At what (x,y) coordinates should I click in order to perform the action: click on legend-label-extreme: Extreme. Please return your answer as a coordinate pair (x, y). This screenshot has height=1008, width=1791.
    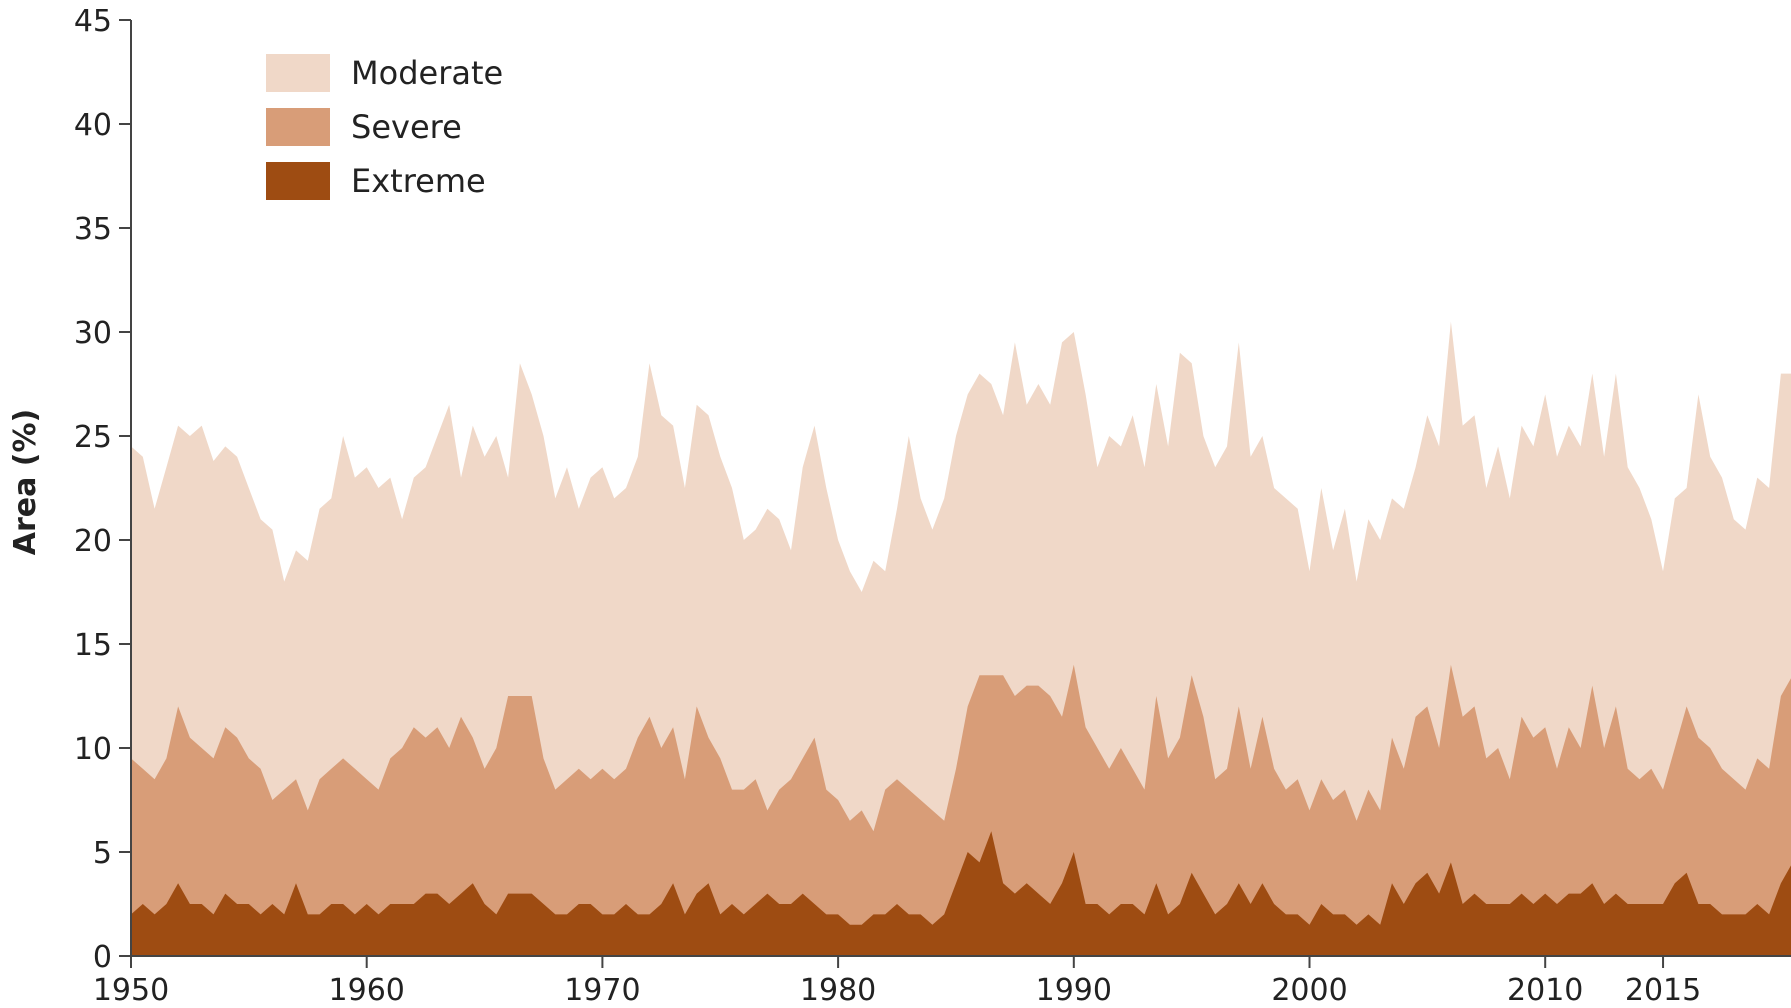
    Looking at the image, I should click on (418, 181).